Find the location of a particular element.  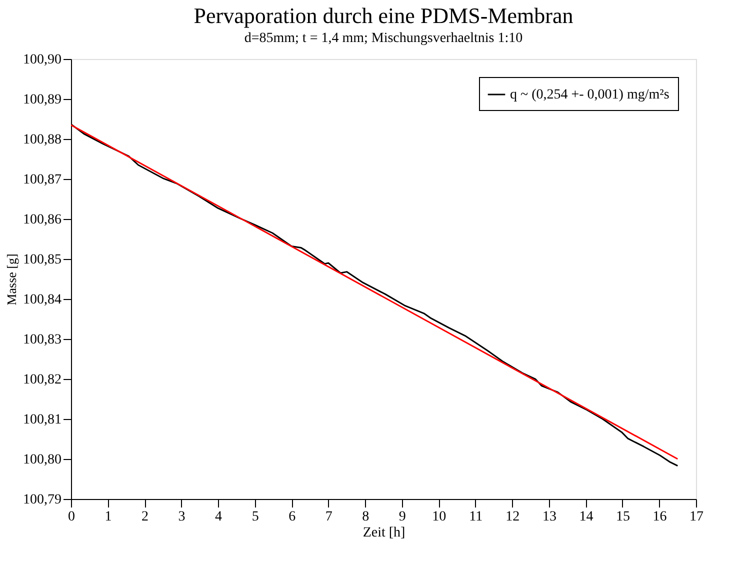

y-tick-label: 100,86 is located at coordinates (42, 220).